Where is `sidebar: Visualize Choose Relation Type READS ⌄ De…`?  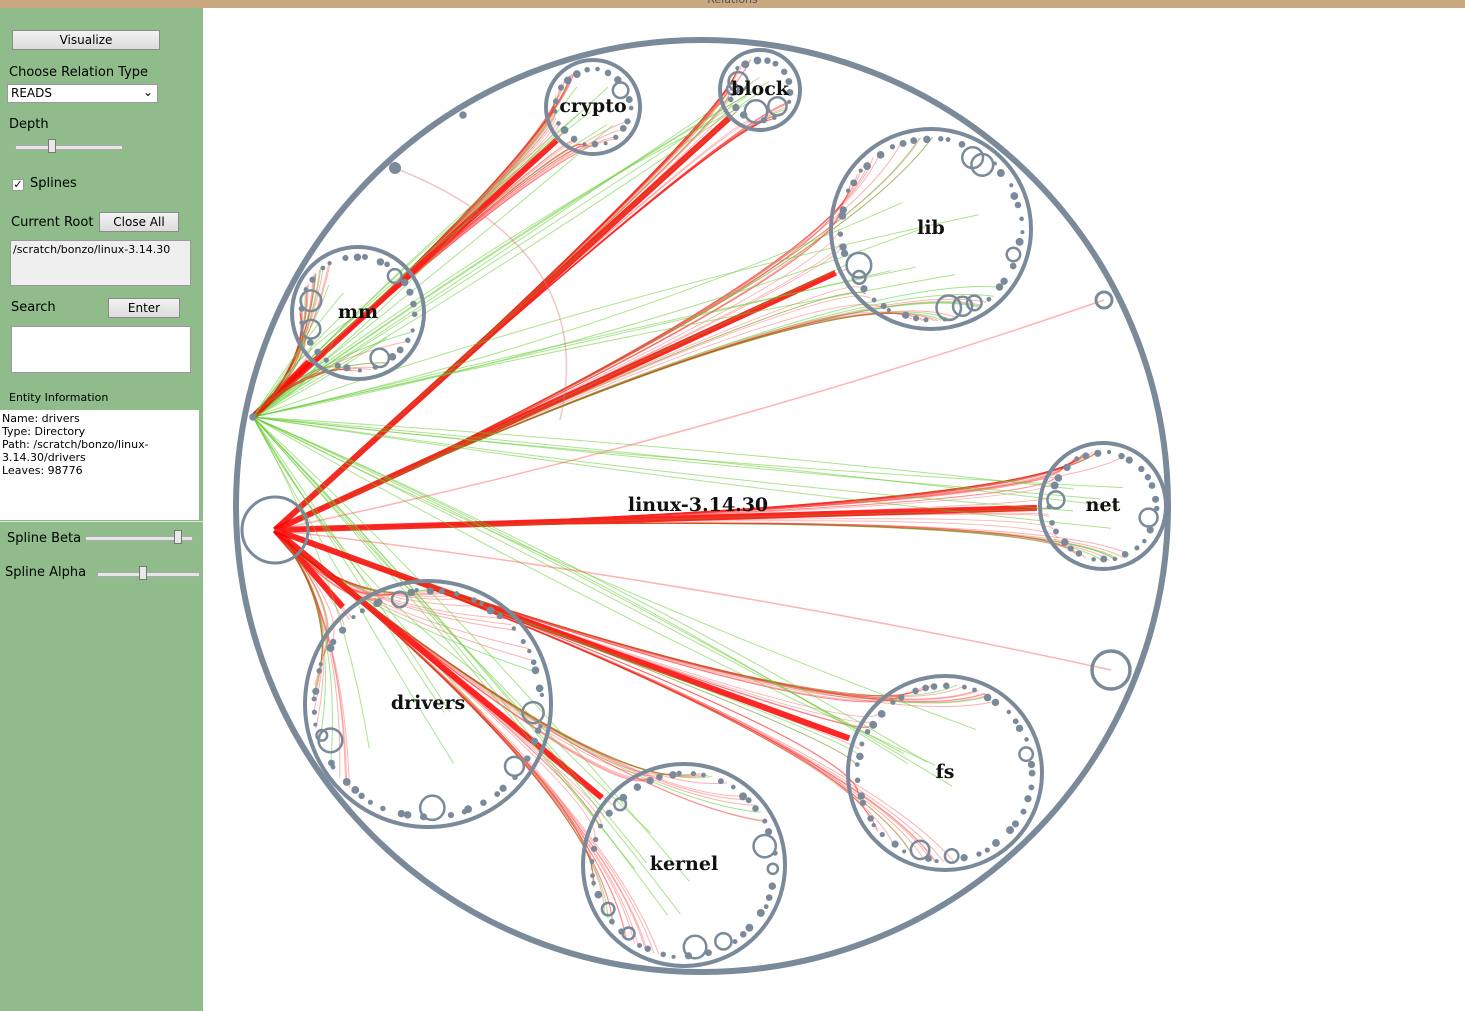 sidebar: Visualize Choose Relation Type READS ⌄ De… is located at coordinates (101, 509).